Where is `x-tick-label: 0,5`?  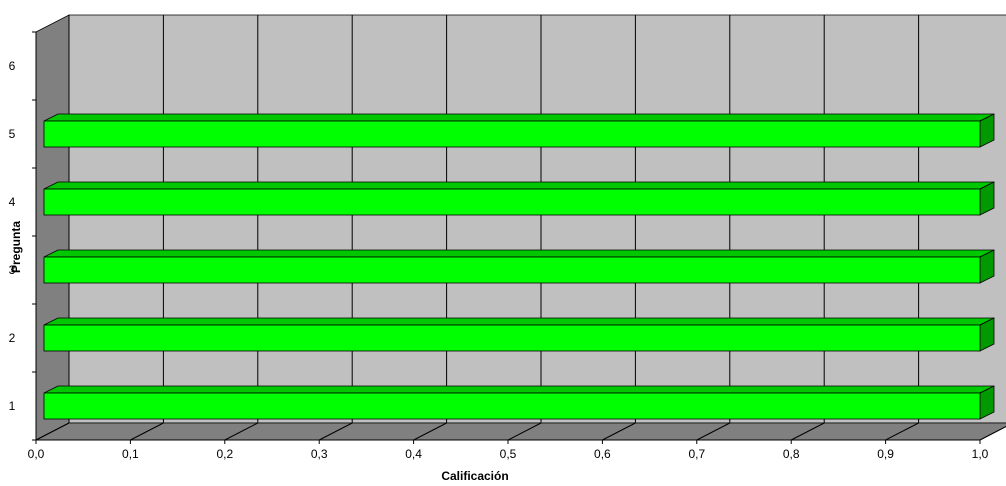
x-tick-label: 0,5 is located at coordinates (508, 454).